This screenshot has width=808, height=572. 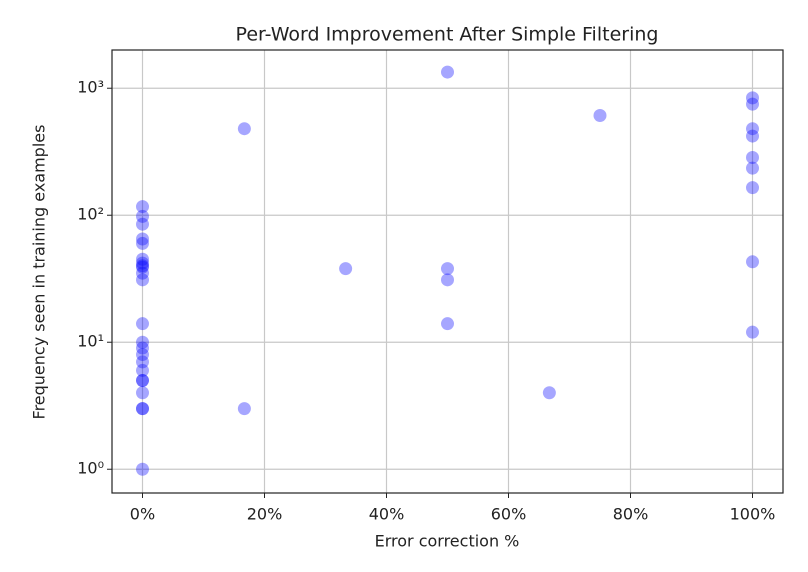 I want to click on y-tick-label: 10¹, so click(x=90, y=341).